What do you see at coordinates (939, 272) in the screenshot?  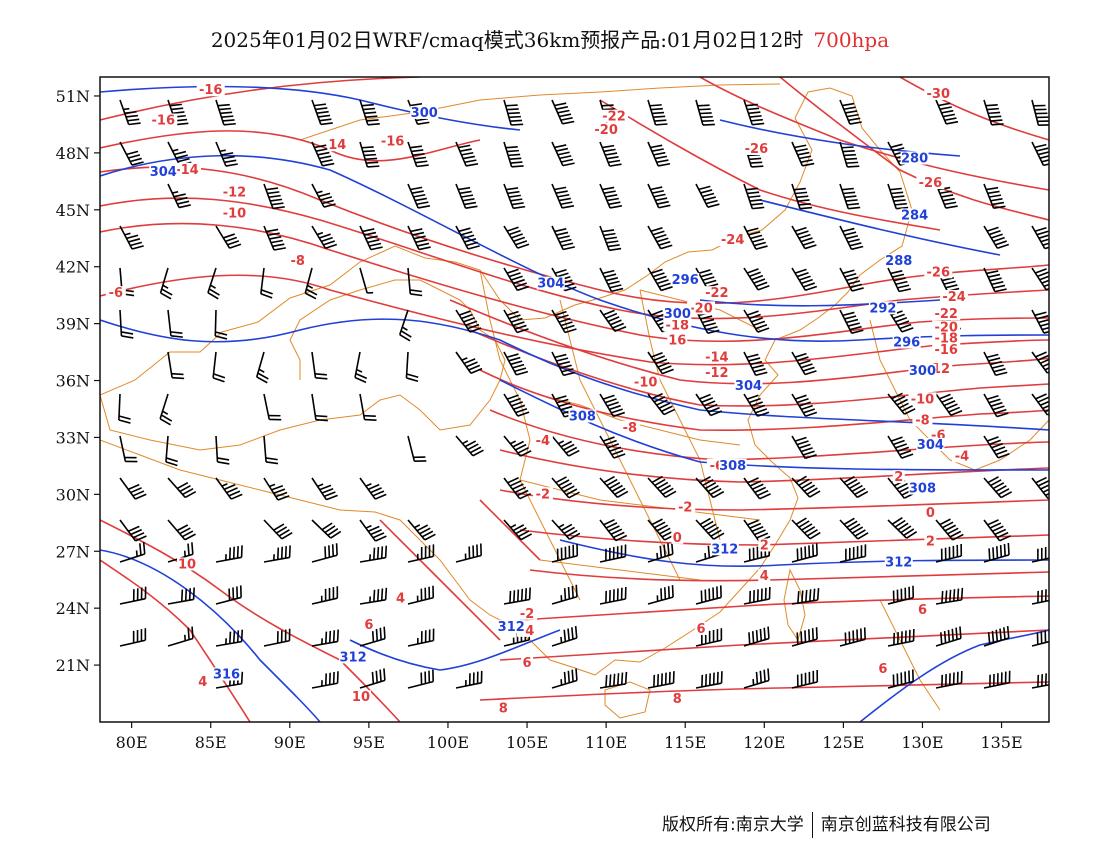 I see `contour-label: -26` at bounding box center [939, 272].